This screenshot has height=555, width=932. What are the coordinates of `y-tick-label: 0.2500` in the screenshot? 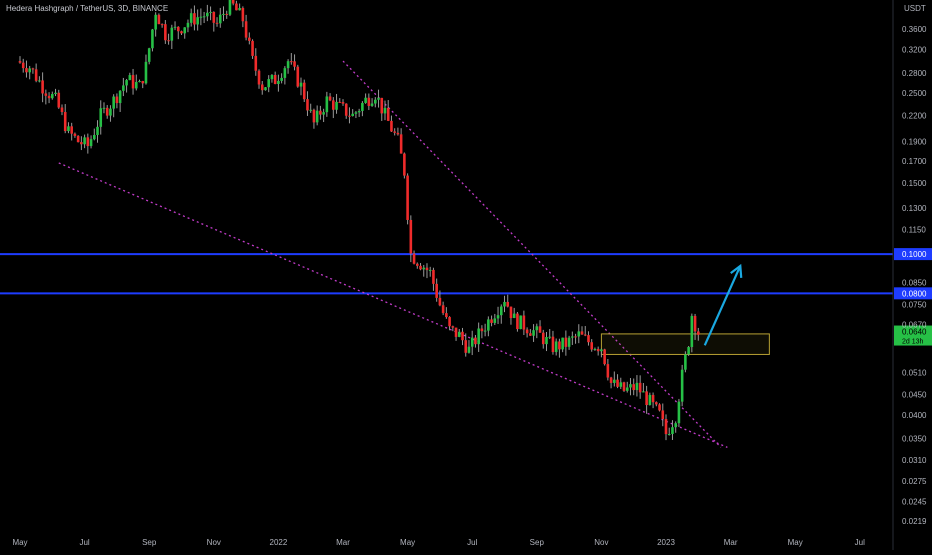 It's located at (914, 93).